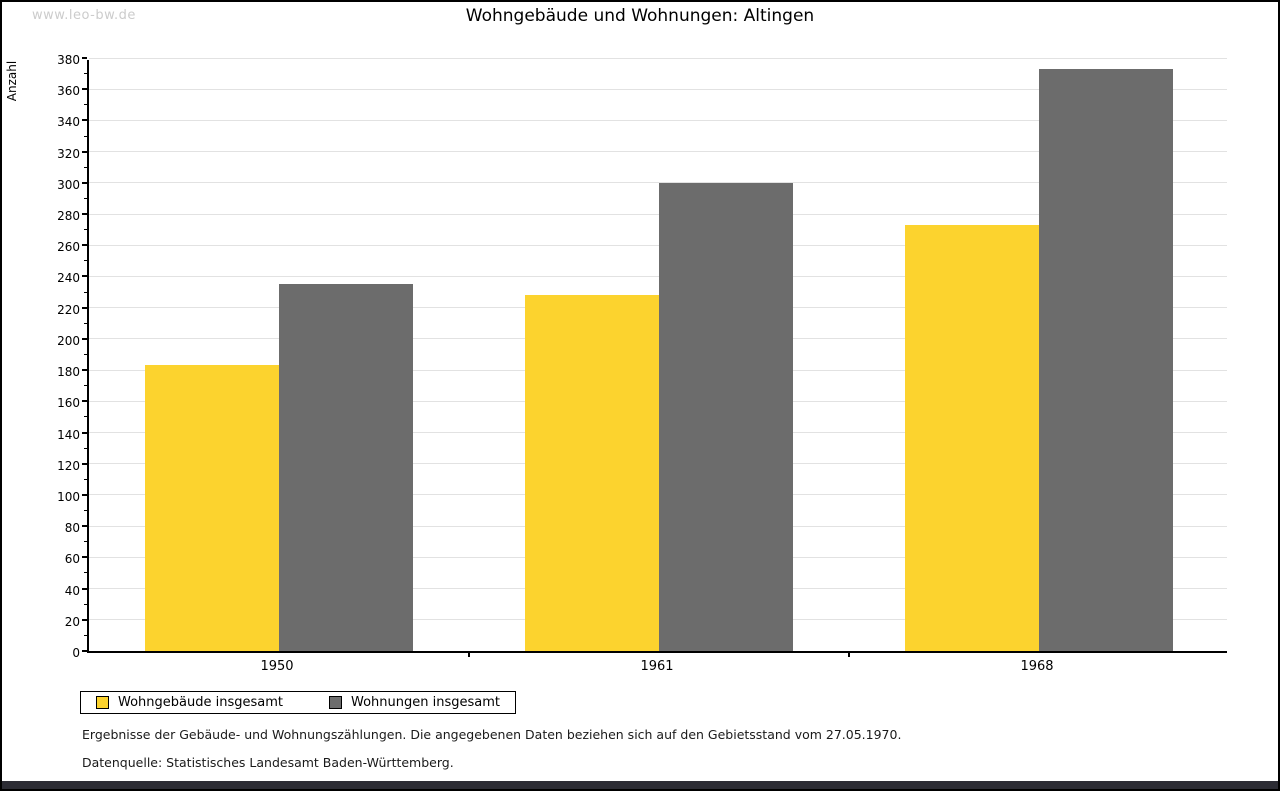 This screenshot has width=1280, height=791. Describe the element at coordinates (68, 247) in the screenshot. I see `y-tick-label: 260` at that location.